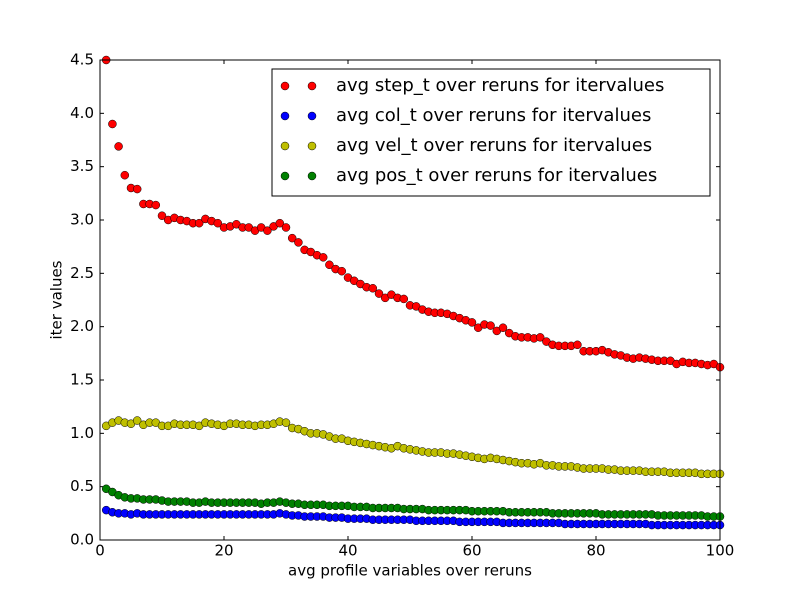 This screenshot has width=800, height=600. I want to click on legend-label: avg pos_t over reruns for itervalues, so click(496, 175).